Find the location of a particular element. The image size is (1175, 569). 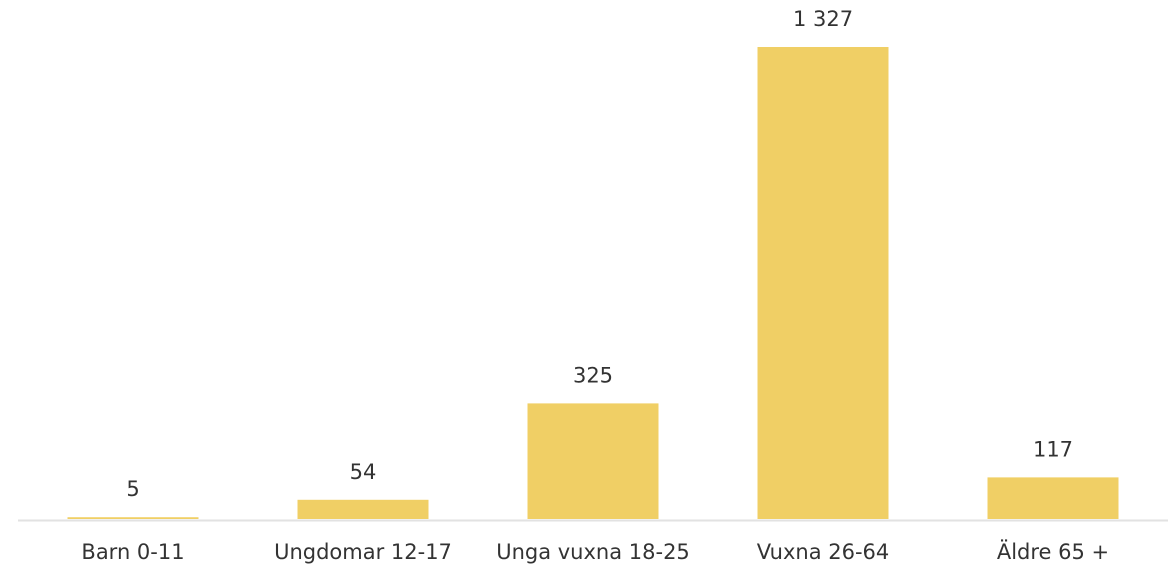

x-tick-label: Äldre 65 + is located at coordinates (1053, 551).